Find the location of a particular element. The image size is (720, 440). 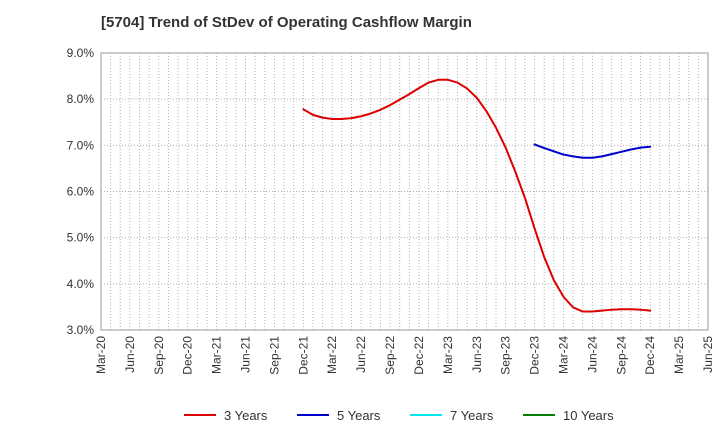

y-tick-label: 5.0% is located at coordinates (81, 238).